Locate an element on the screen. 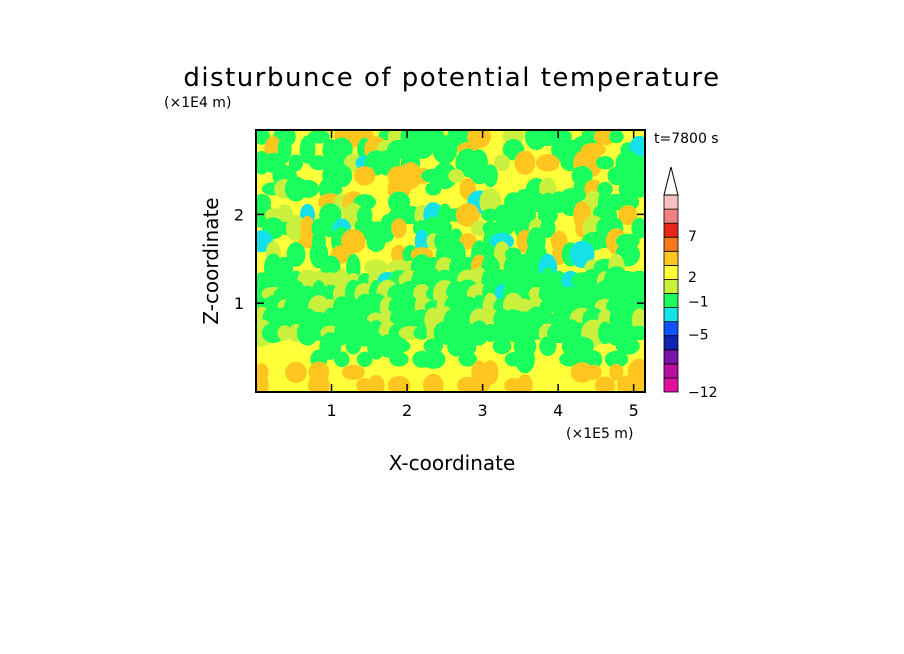  colorbar-label: 7 is located at coordinates (692, 237).